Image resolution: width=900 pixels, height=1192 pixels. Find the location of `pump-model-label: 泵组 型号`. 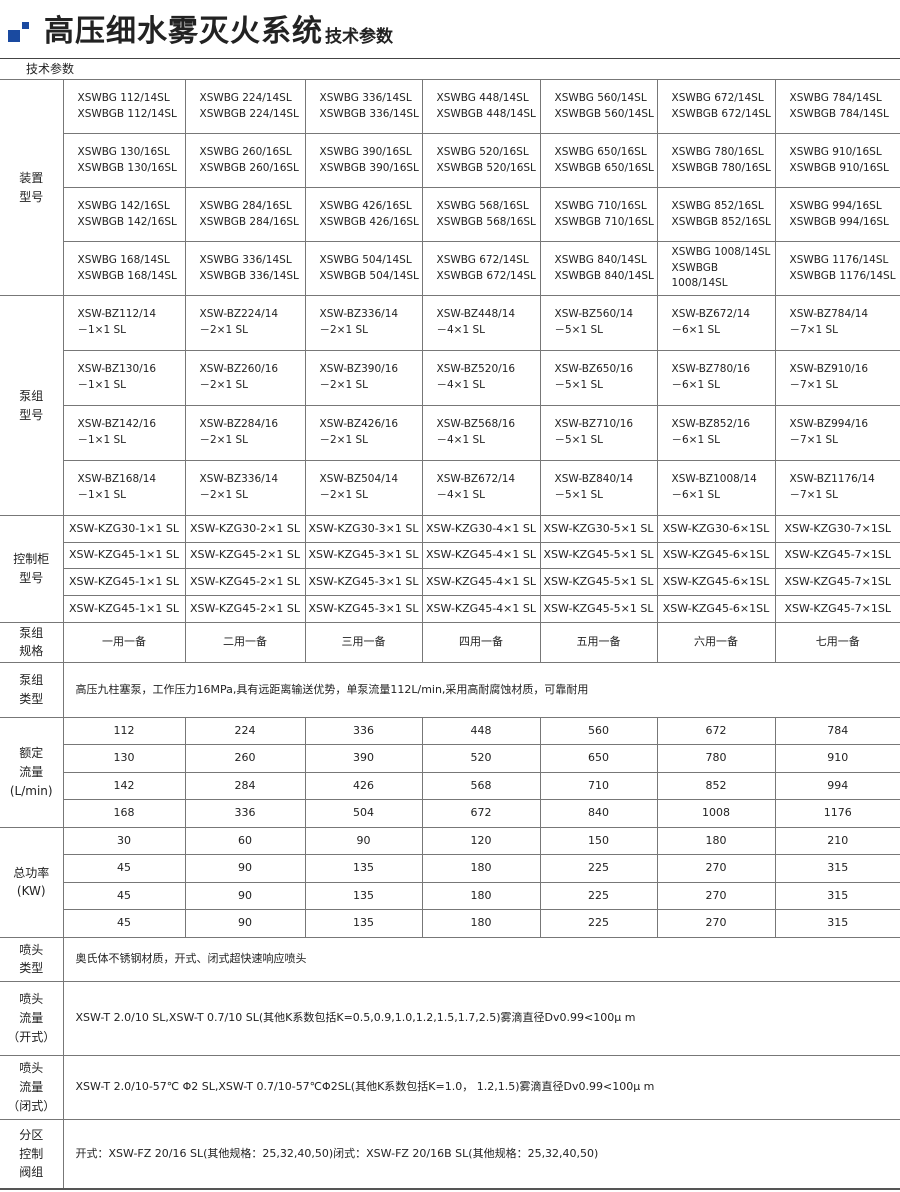

pump-model-label: 泵组 型号 is located at coordinates (32, 405).